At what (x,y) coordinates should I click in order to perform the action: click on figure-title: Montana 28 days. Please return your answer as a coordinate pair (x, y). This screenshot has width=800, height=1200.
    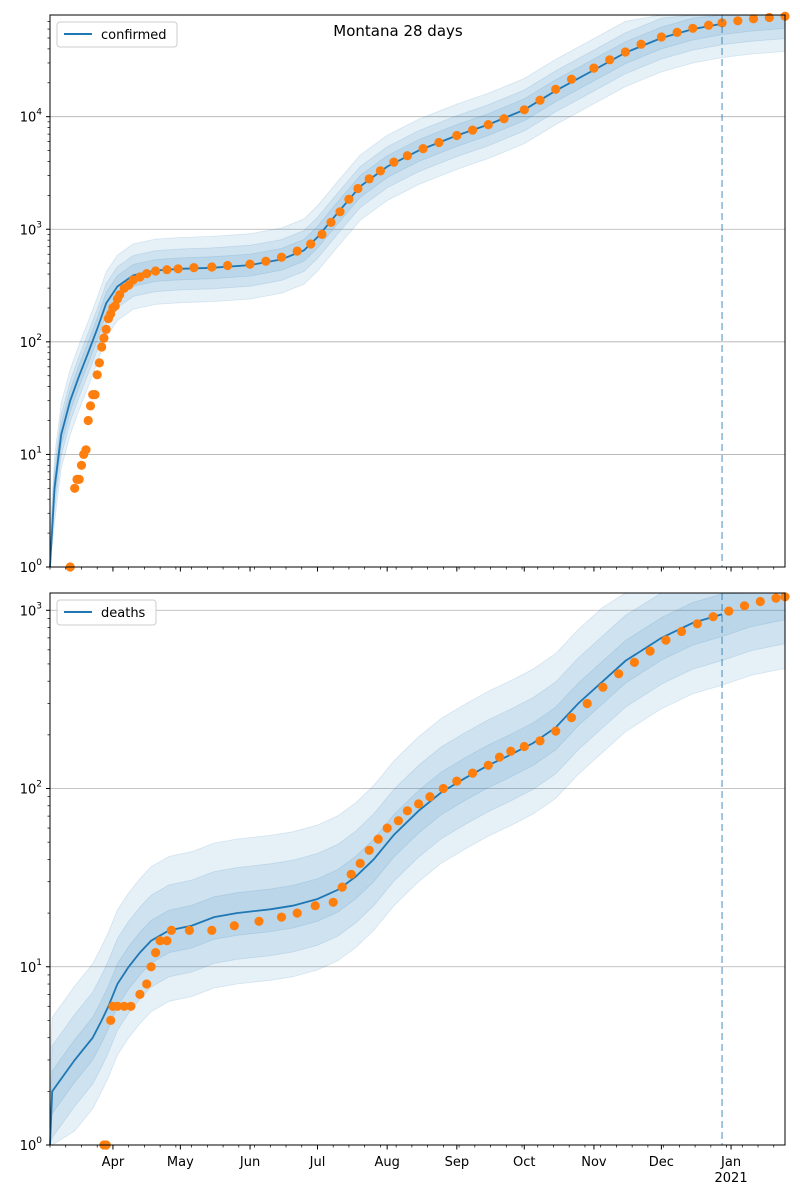
    Looking at the image, I should click on (398, 31).